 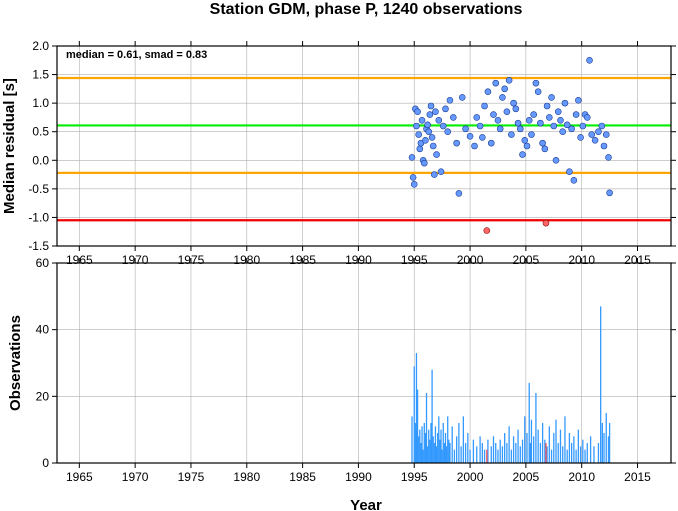 What do you see at coordinates (510, 145) in the screenshot?
I see `residual-points` at bounding box center [510, 145].